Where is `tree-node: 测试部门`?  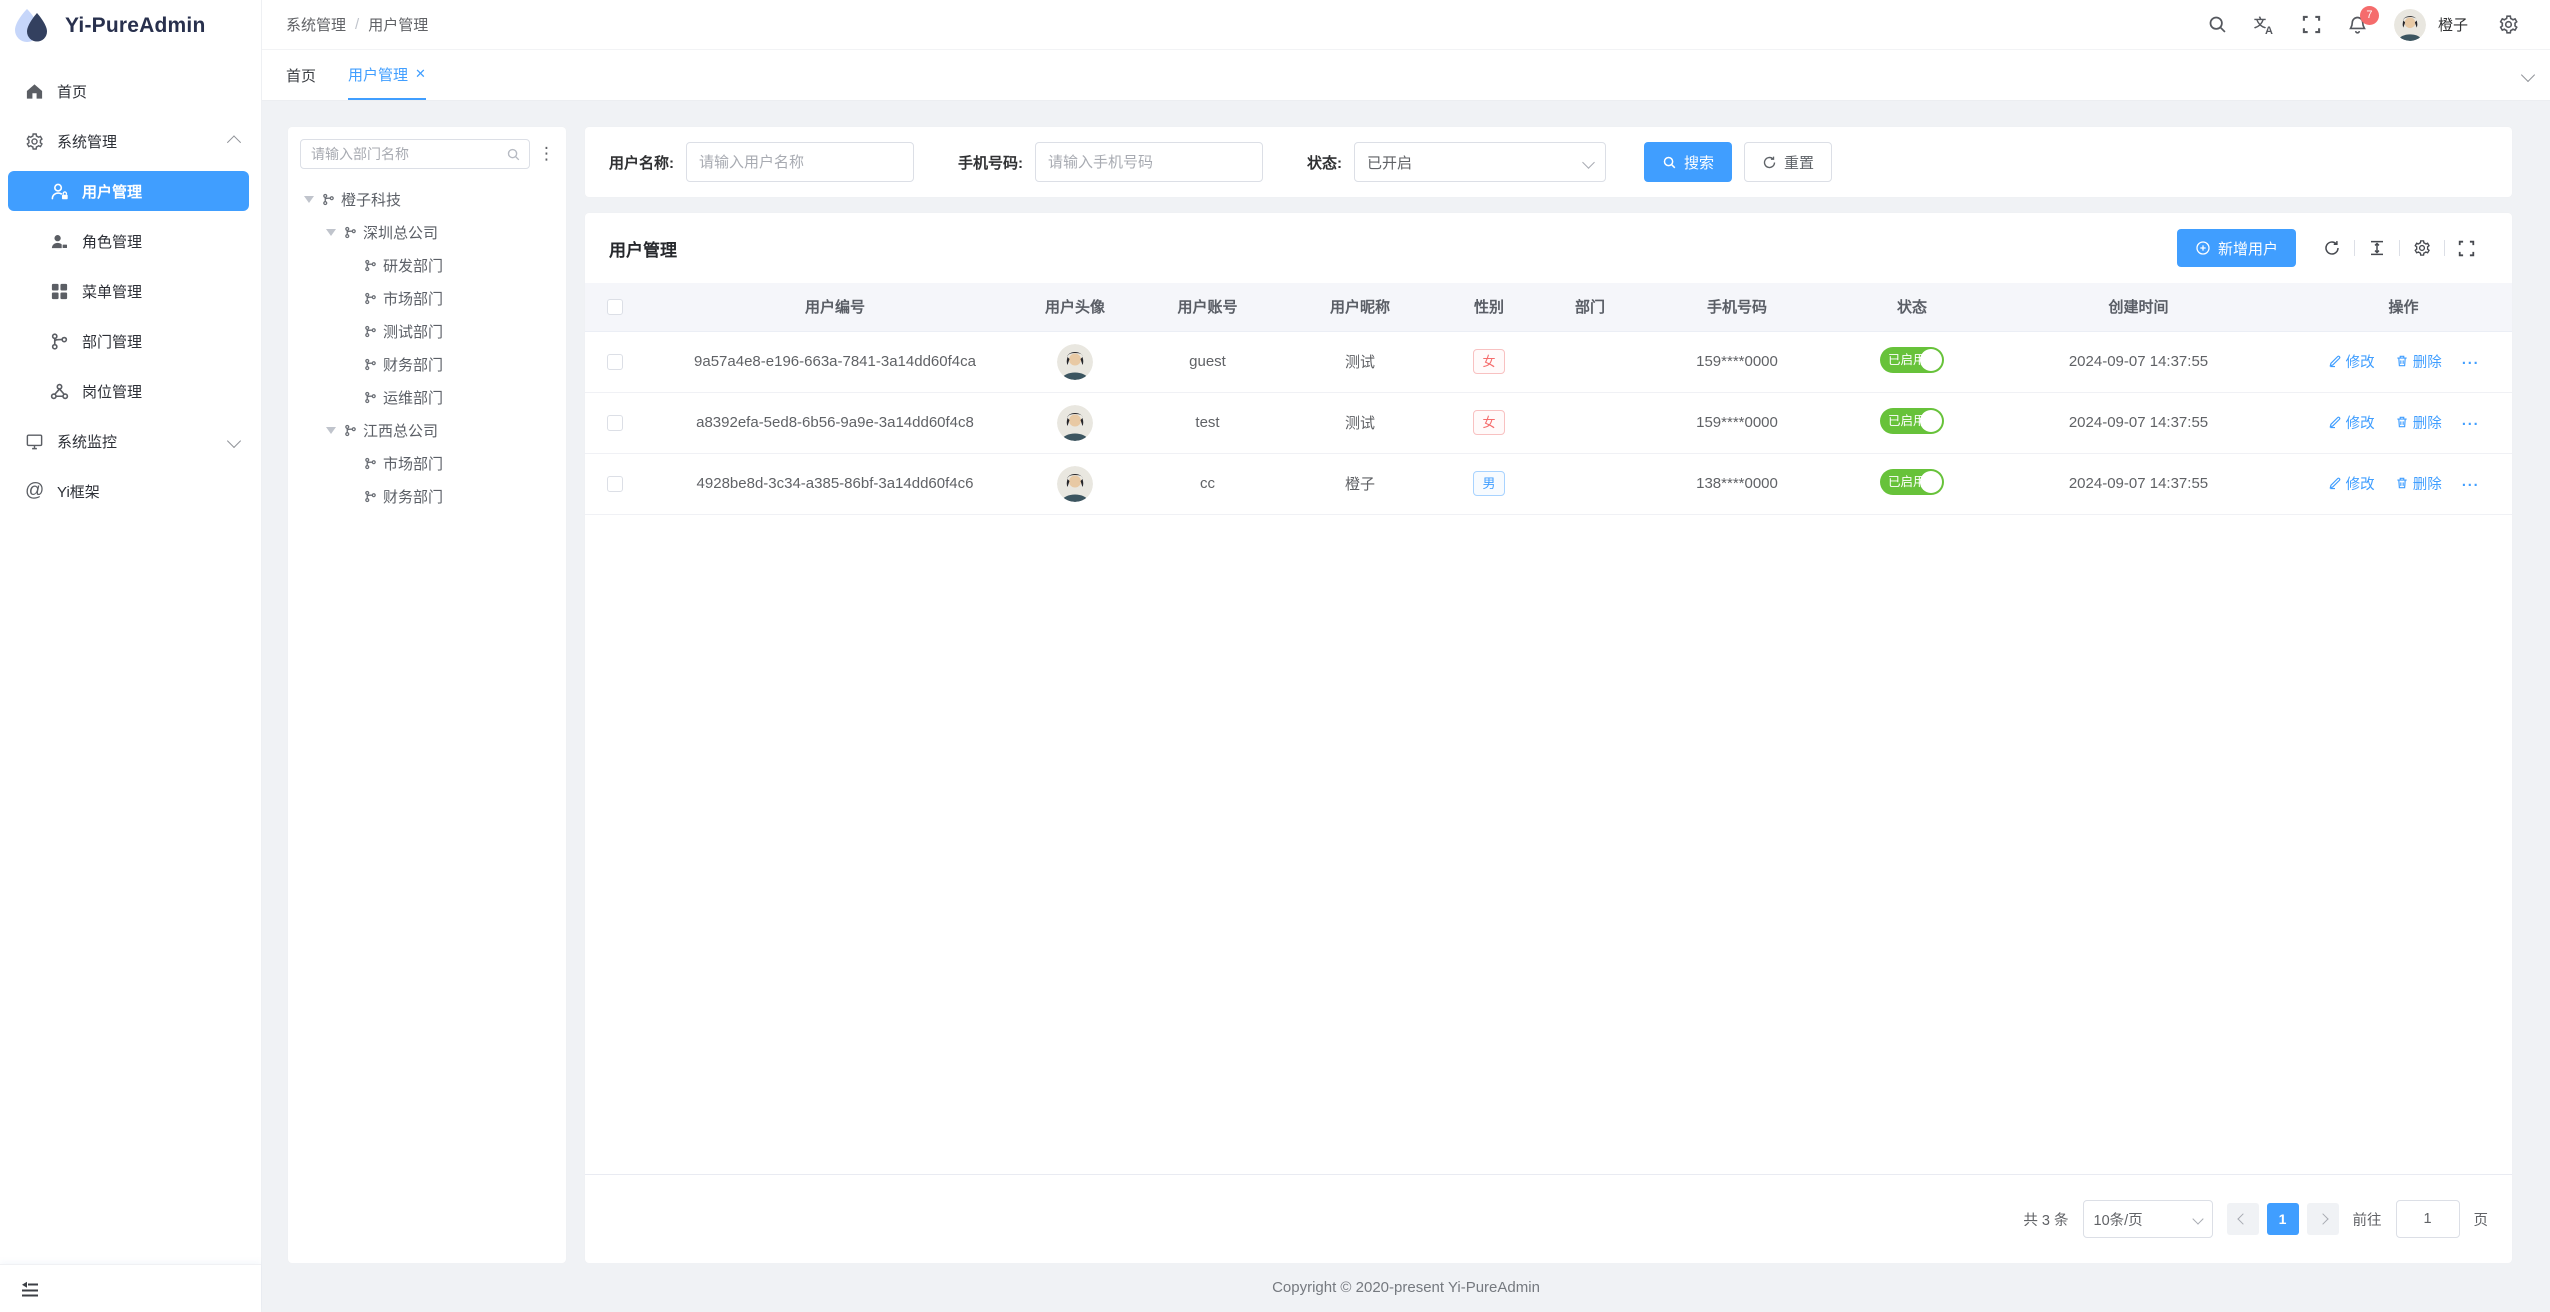 tree-node: 测试部门 is located at coordinates (427, 331).